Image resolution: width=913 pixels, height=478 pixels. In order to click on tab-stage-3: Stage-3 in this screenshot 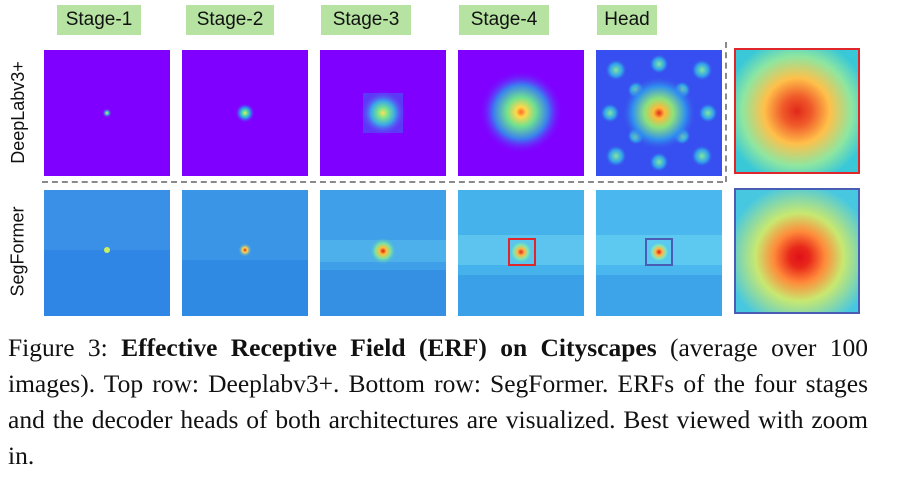, I will do `click(366, 20)`.